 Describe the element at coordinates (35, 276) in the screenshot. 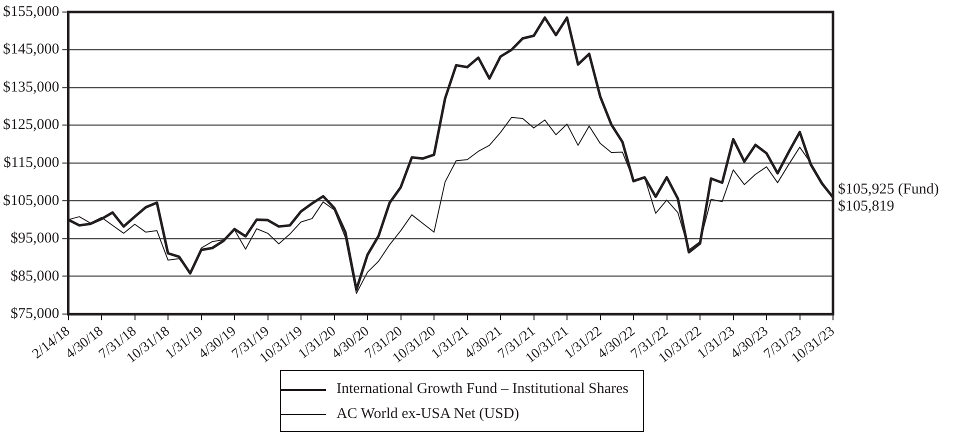

I see `y-tick-label: $85,000` at that location.